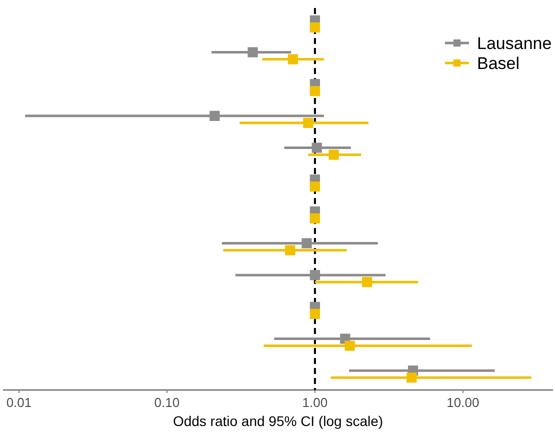  I want to click on legend-label: Basel, so click(498, 63).